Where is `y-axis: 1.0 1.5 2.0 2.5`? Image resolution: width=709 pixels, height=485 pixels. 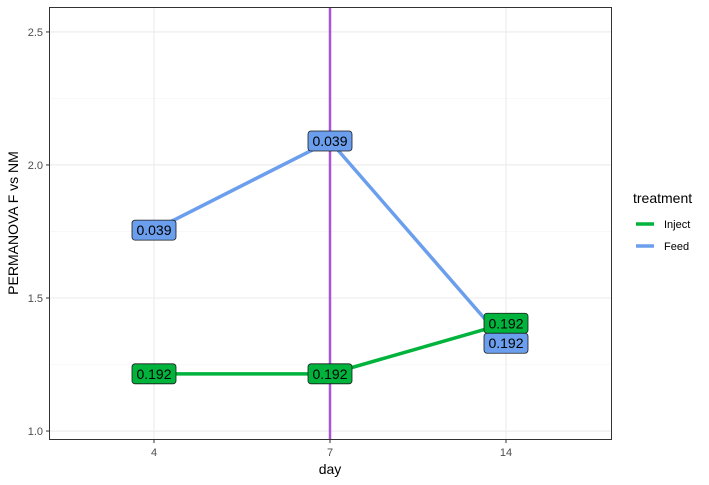
y-axis: 1.0 1.5 2.0 2.5 is located at coordinates (39, 232).